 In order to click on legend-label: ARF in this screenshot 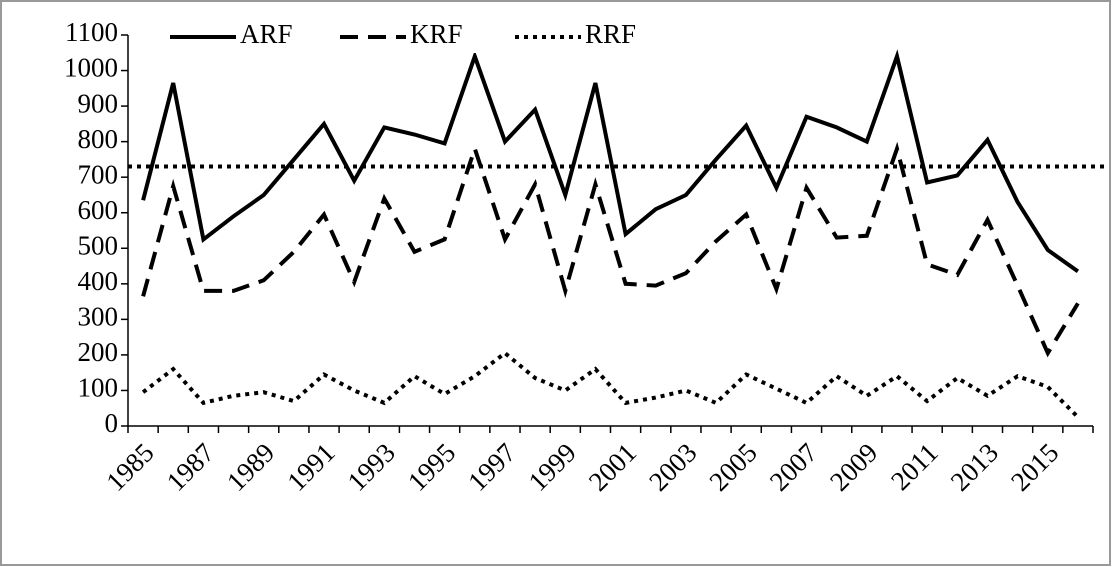, I will do `click(266, 34)`.